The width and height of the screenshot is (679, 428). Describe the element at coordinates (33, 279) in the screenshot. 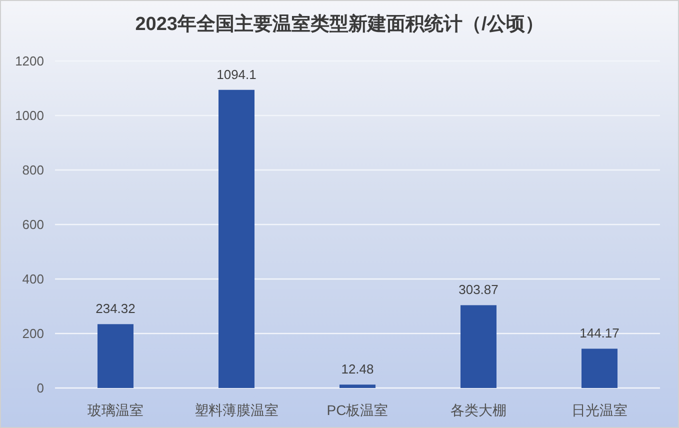

I see `y-tick-label: 400` at that location.